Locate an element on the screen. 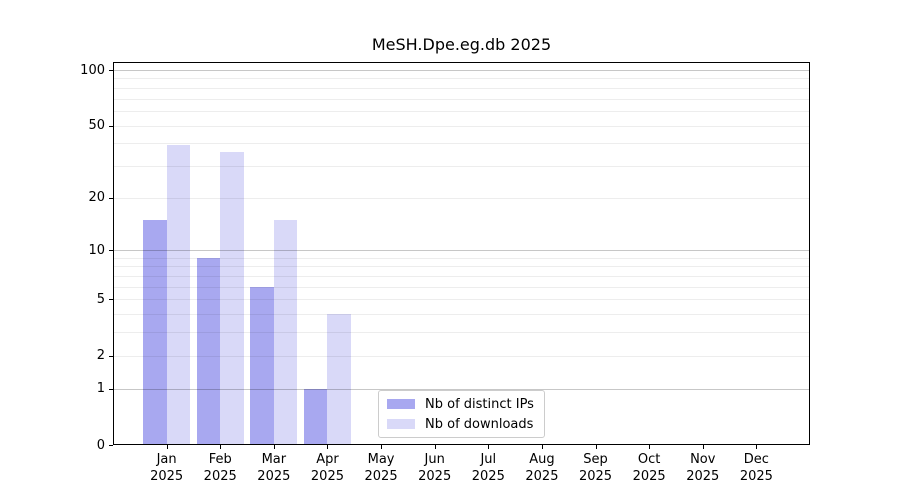 Image resolution: width=900 pixels, height=500 pixels. legend-label-distinct-ips: Nb of distinct IPs is located at coordinates (479, 404).